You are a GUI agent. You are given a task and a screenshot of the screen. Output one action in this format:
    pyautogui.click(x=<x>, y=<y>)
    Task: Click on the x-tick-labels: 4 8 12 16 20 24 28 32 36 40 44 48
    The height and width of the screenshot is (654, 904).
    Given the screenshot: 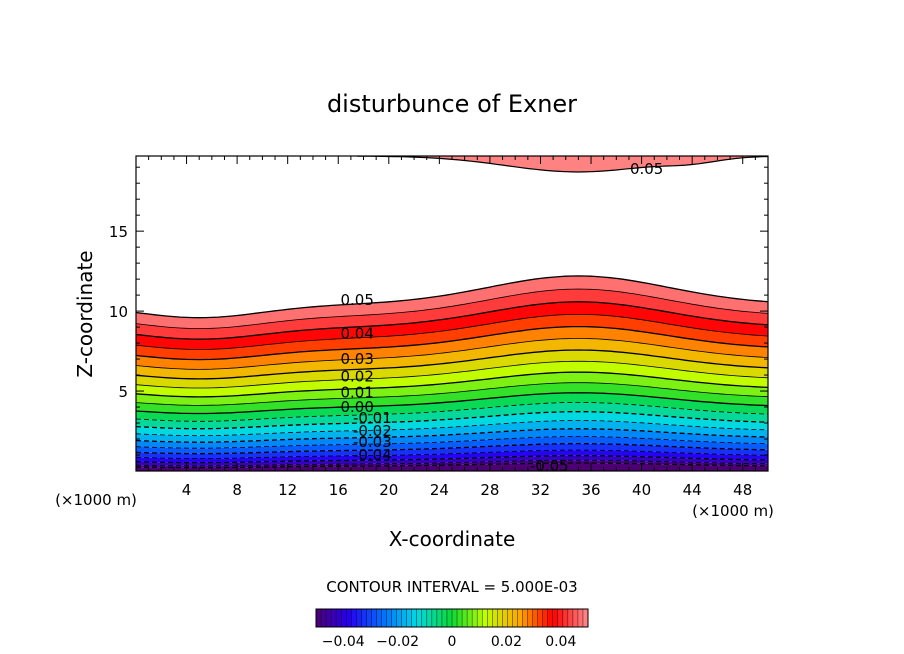 What is the action you would take?
    pyautogui.click(x=467, y=490)
    